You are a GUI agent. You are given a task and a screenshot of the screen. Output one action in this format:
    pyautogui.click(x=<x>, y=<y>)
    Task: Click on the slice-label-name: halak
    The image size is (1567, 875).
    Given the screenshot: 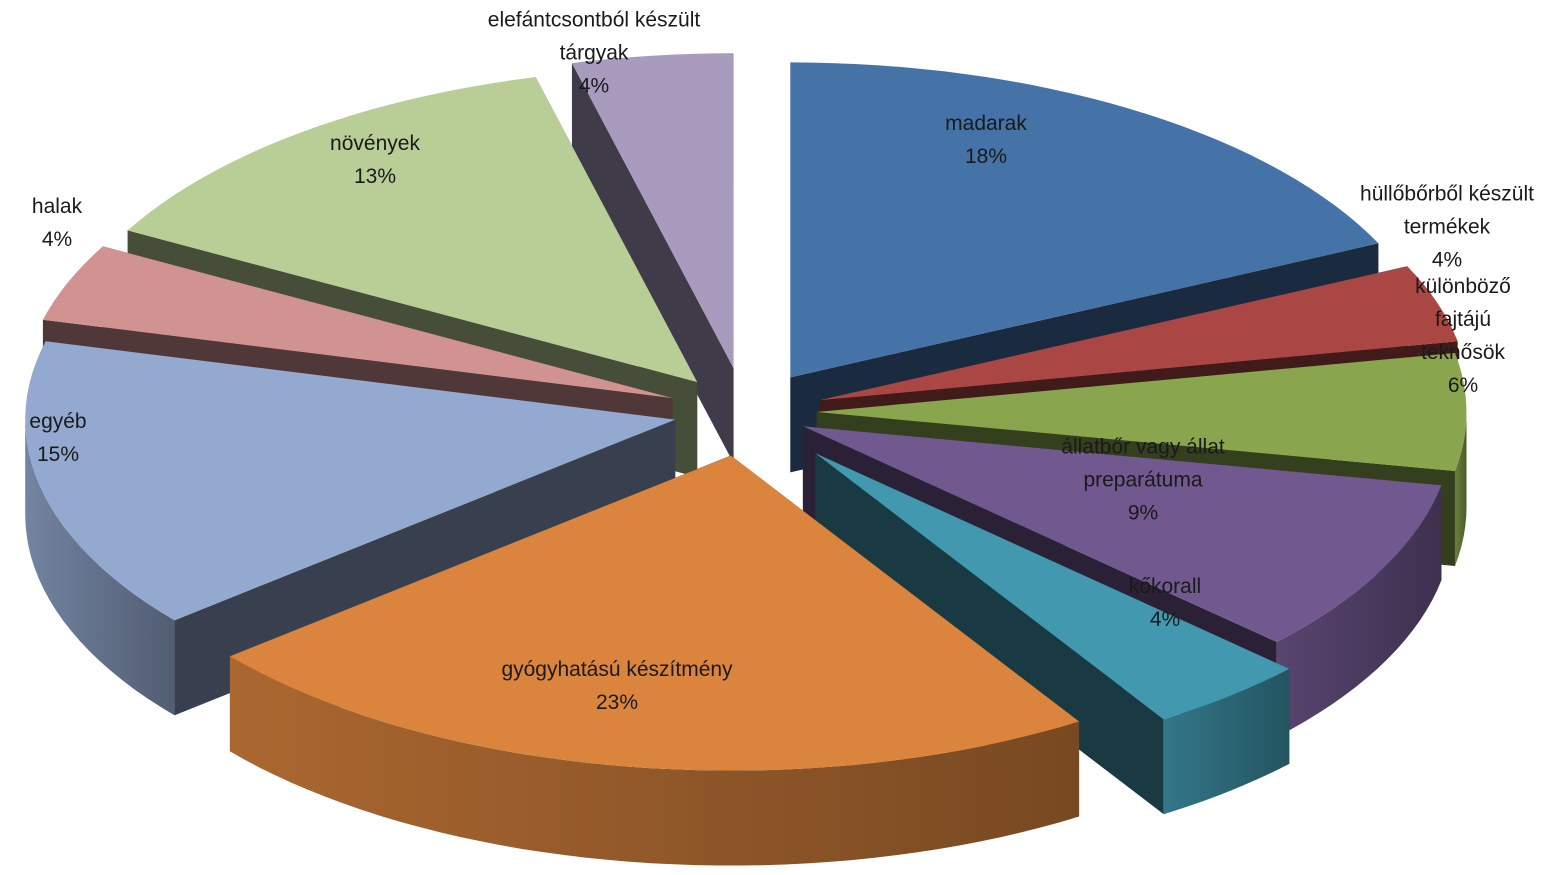 What is the action you would take?
    pyautogui.click(x=57, y=206)
    